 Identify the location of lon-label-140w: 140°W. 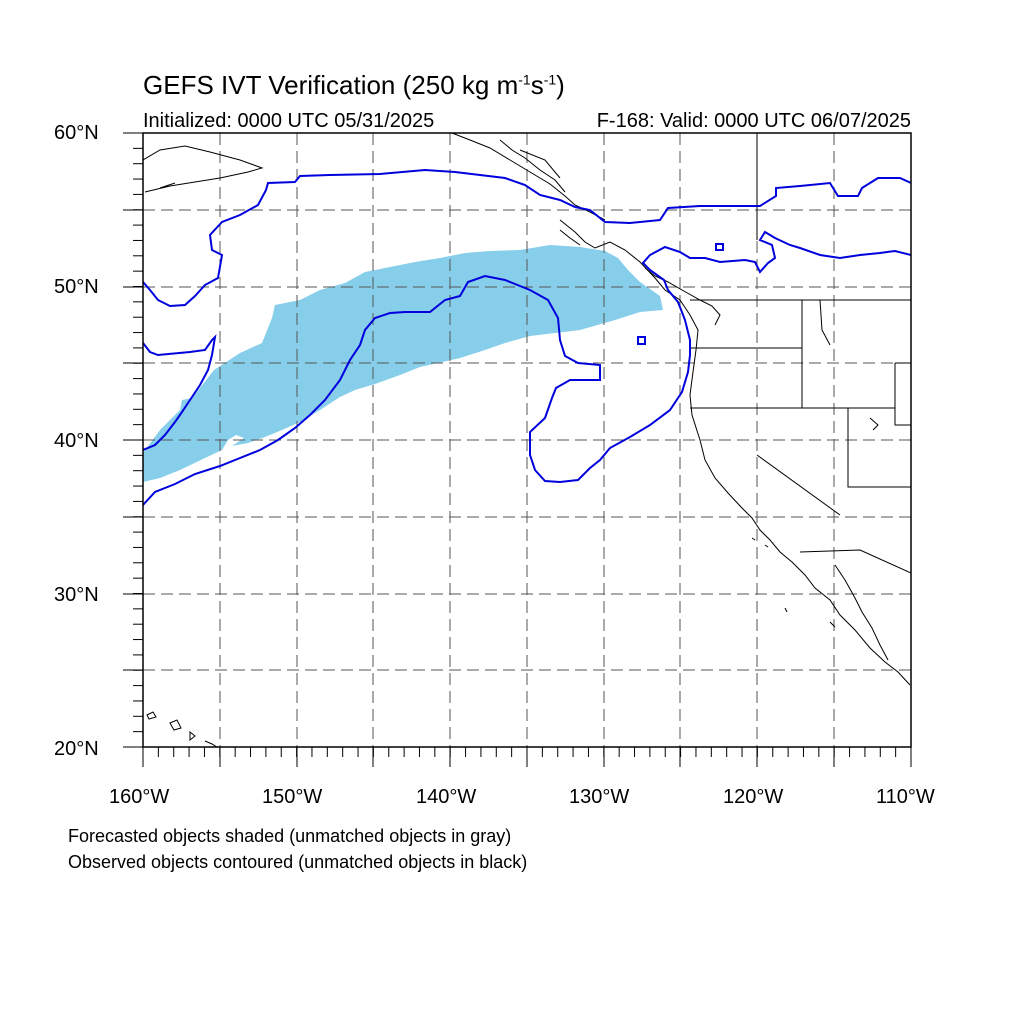
(446, 797).